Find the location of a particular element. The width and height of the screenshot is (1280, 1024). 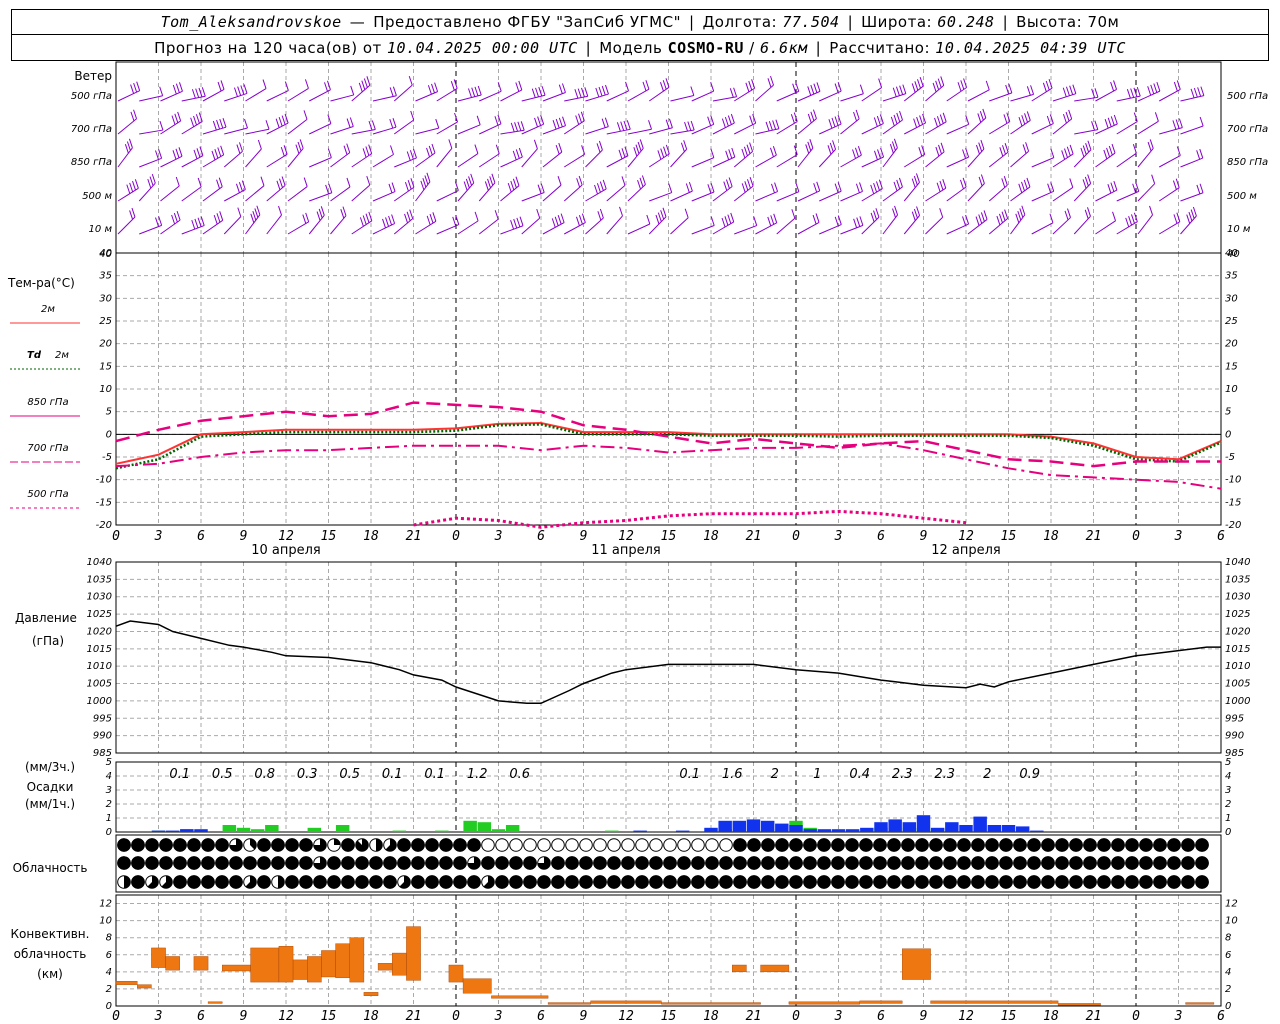

wind-level-label-left: 500 м is located at coordinates (97, 196).